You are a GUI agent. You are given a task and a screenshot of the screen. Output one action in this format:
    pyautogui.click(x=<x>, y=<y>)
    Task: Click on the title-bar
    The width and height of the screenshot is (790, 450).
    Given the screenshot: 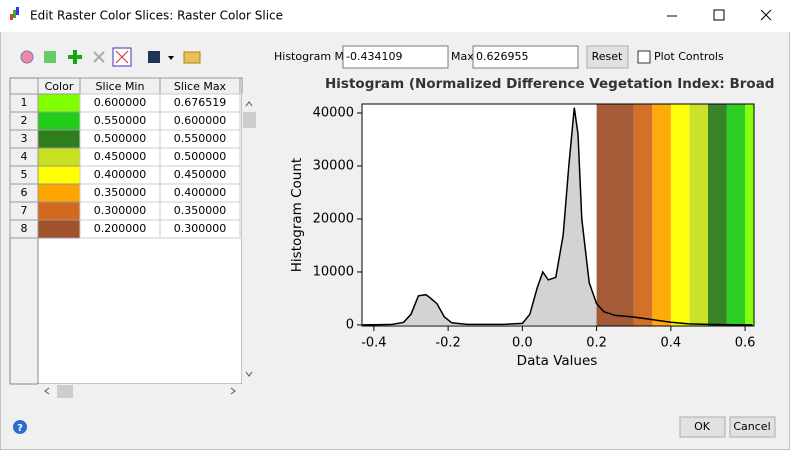 What is the action you would take?
    pyautogui.click(x=395, y=16)
    